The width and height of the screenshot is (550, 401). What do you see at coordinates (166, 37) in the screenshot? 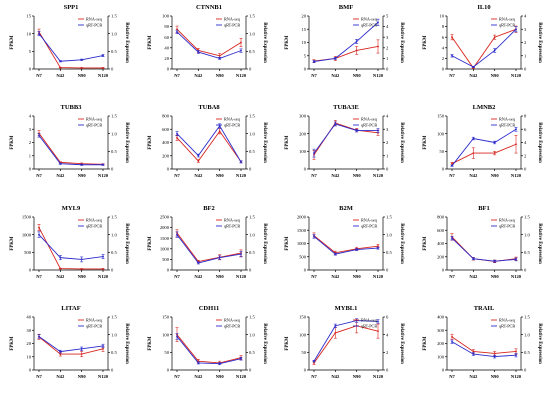
I see `y-tick-label: 60` at bounding box center [166, 37].